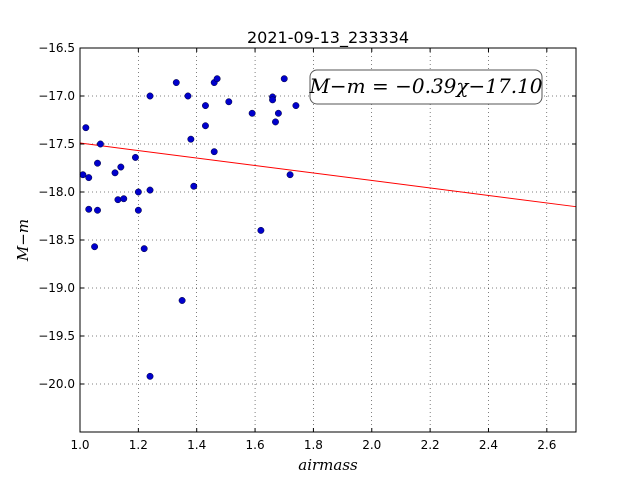 This screenshot has height=480, width=640. I want to click on y-tick-label: −18.0, so click(56, 192).